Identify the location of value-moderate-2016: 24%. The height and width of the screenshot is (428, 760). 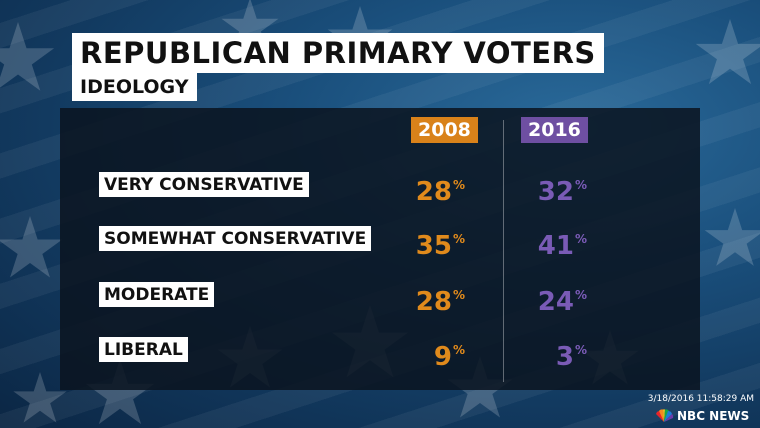
(562, 302).